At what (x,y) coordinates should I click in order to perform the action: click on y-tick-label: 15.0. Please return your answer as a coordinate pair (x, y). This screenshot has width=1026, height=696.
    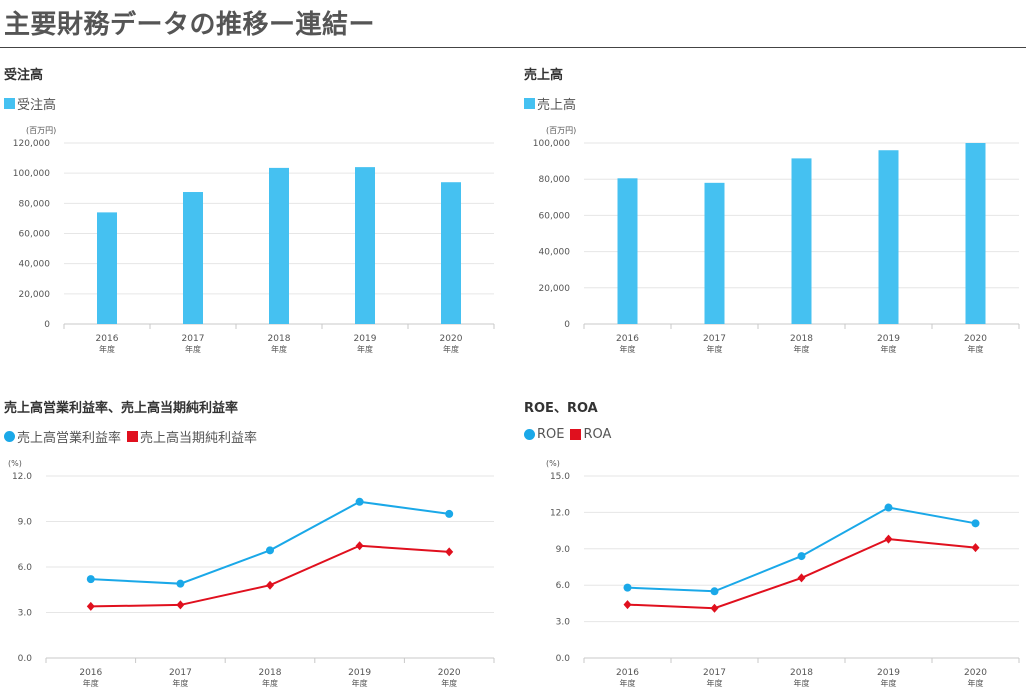
    Looking at the image, I should click on (560, 477).